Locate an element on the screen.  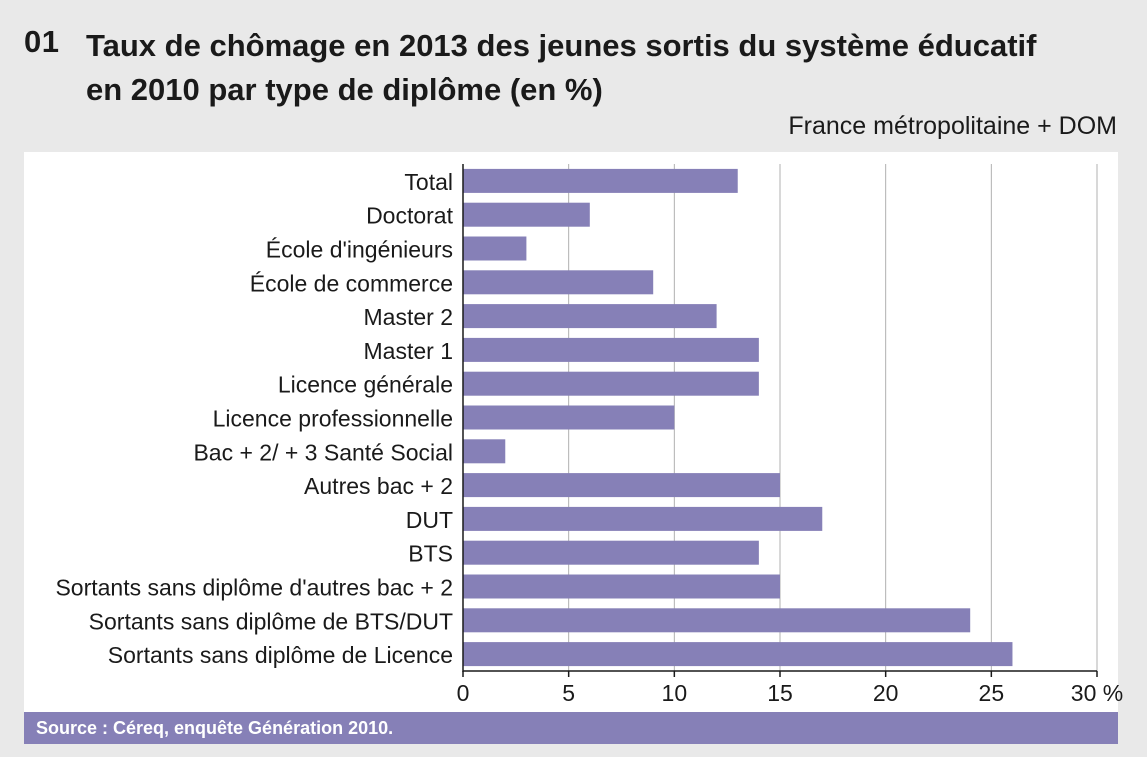
category-label: Licence professionnelle is located at coordinates (333, 419).